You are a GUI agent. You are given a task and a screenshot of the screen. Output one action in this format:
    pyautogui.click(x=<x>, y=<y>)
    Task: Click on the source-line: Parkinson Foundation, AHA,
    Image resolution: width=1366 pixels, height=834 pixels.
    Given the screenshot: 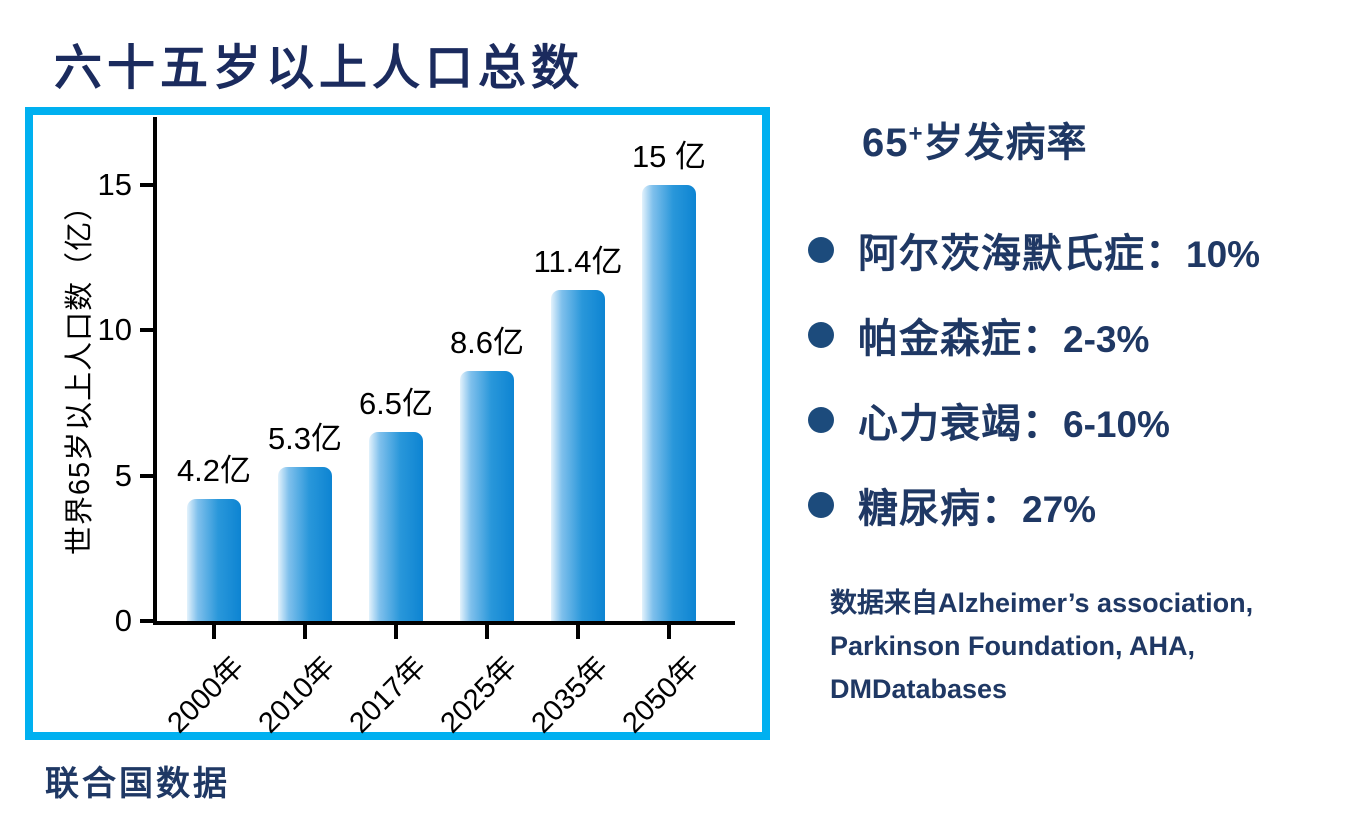 What is the action you would take?
    pyautogui.click(x=1013, y=646)
    